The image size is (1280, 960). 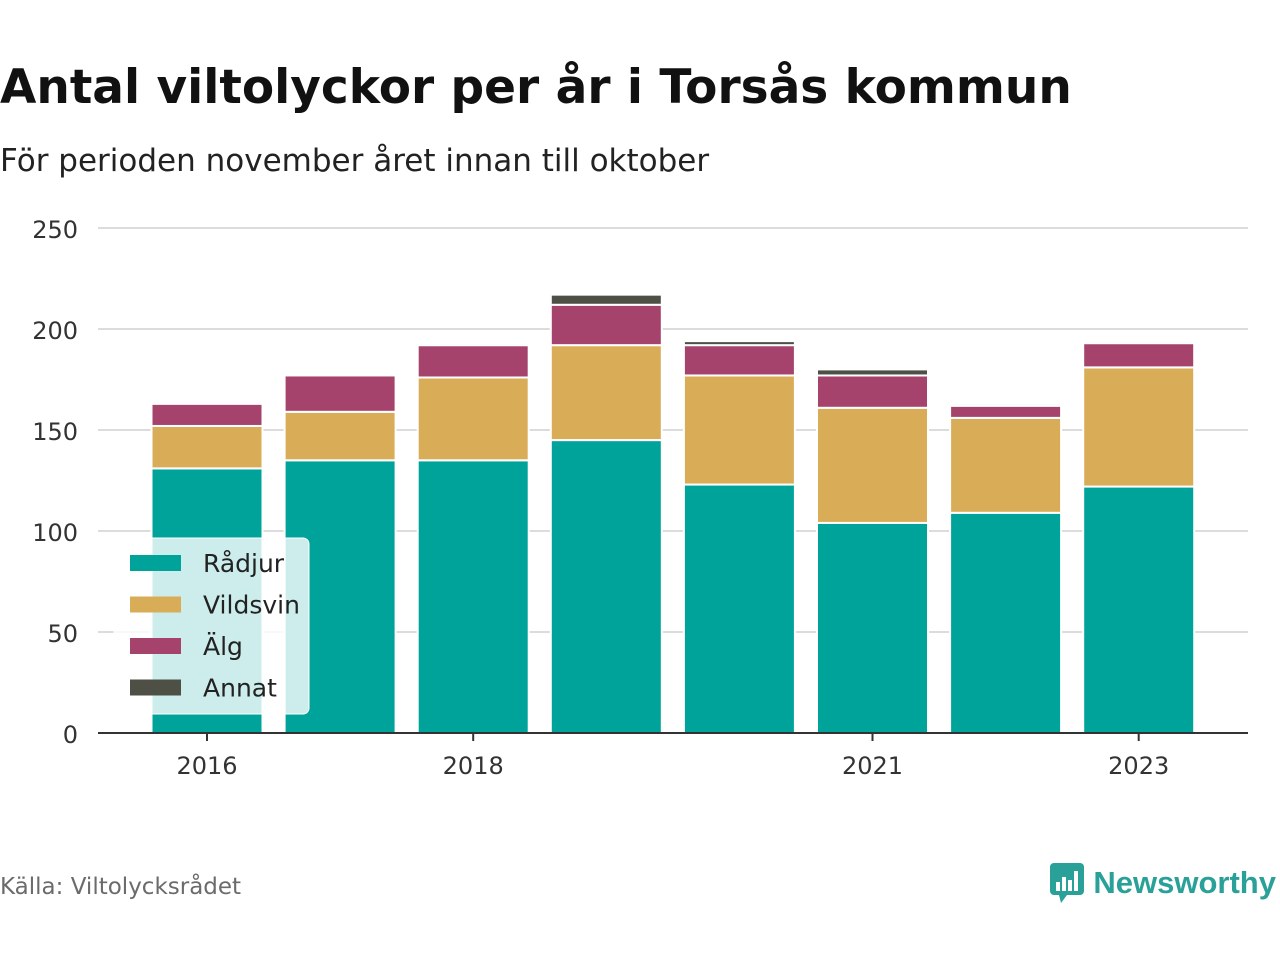 I want to click on legend-label: Älg, so click(x=223, y=646).